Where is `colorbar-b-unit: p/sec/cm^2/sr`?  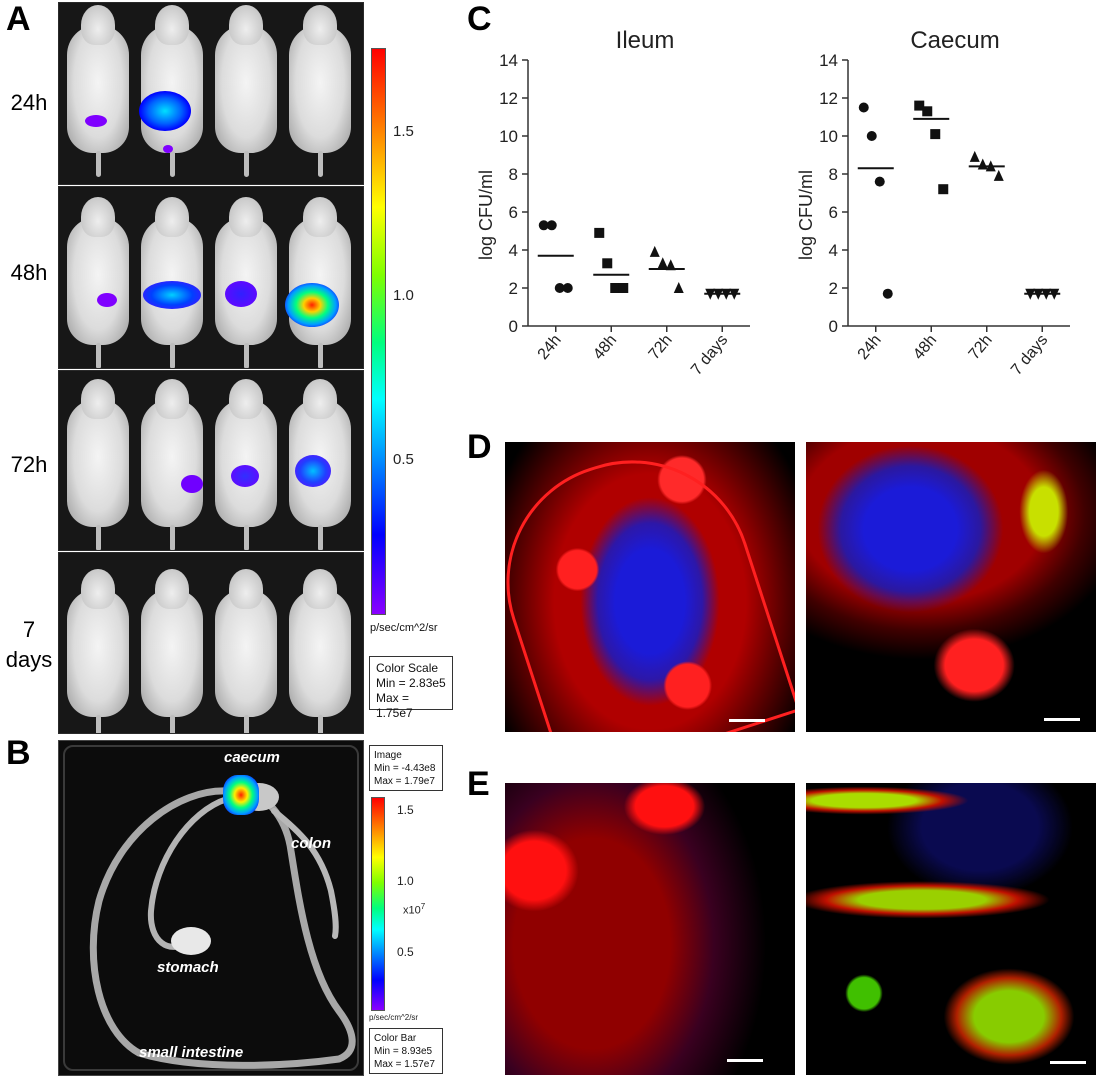 colorbar-b-unit: p/sec/cm^2/sr is located at coordinates (394, 1017).